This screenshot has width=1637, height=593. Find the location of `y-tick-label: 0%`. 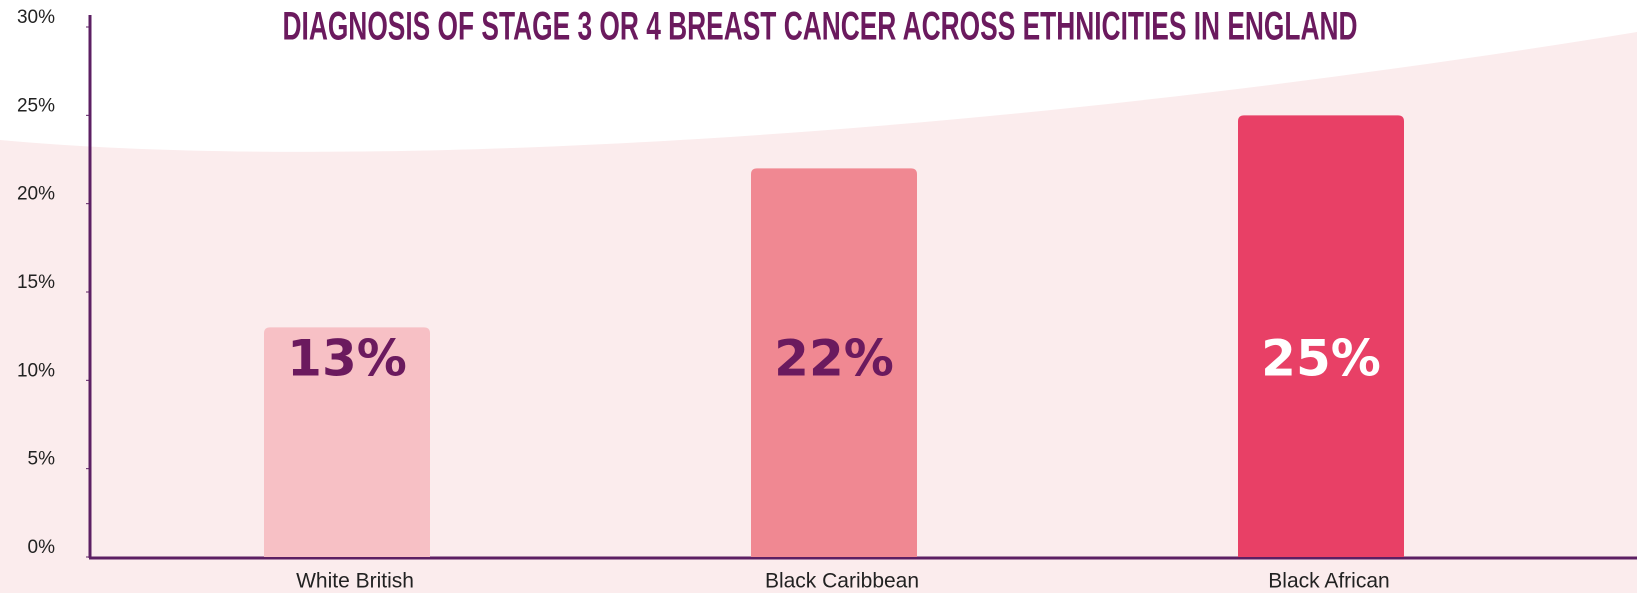

y-tick-label: 0% is located at coordinates (42, 547).